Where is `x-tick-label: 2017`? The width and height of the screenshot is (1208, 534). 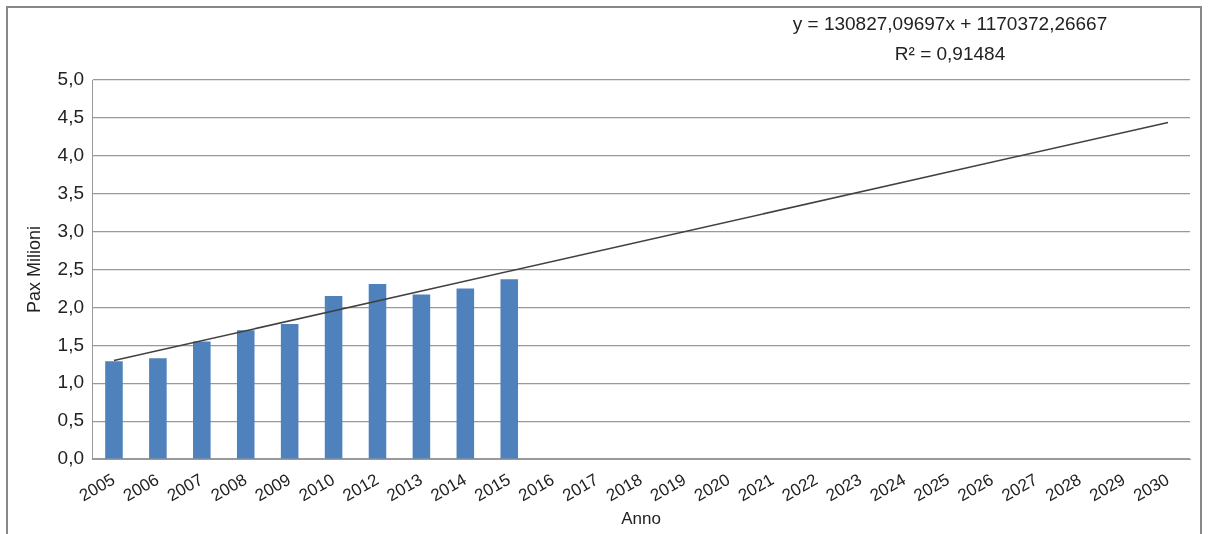
x-tick-label: 2017 is located at coordinates (580, 487).